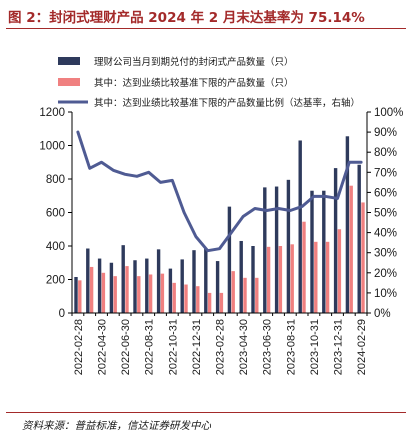 The height and width of the screenshot is (443, 415). What do you see at coordinates (186, 18) in the screenshot?
I see `figure-title: 图 2：封闭式理财产品 2024 年 2 月末达基率为 75.14%` at bounding box center [186, 18].